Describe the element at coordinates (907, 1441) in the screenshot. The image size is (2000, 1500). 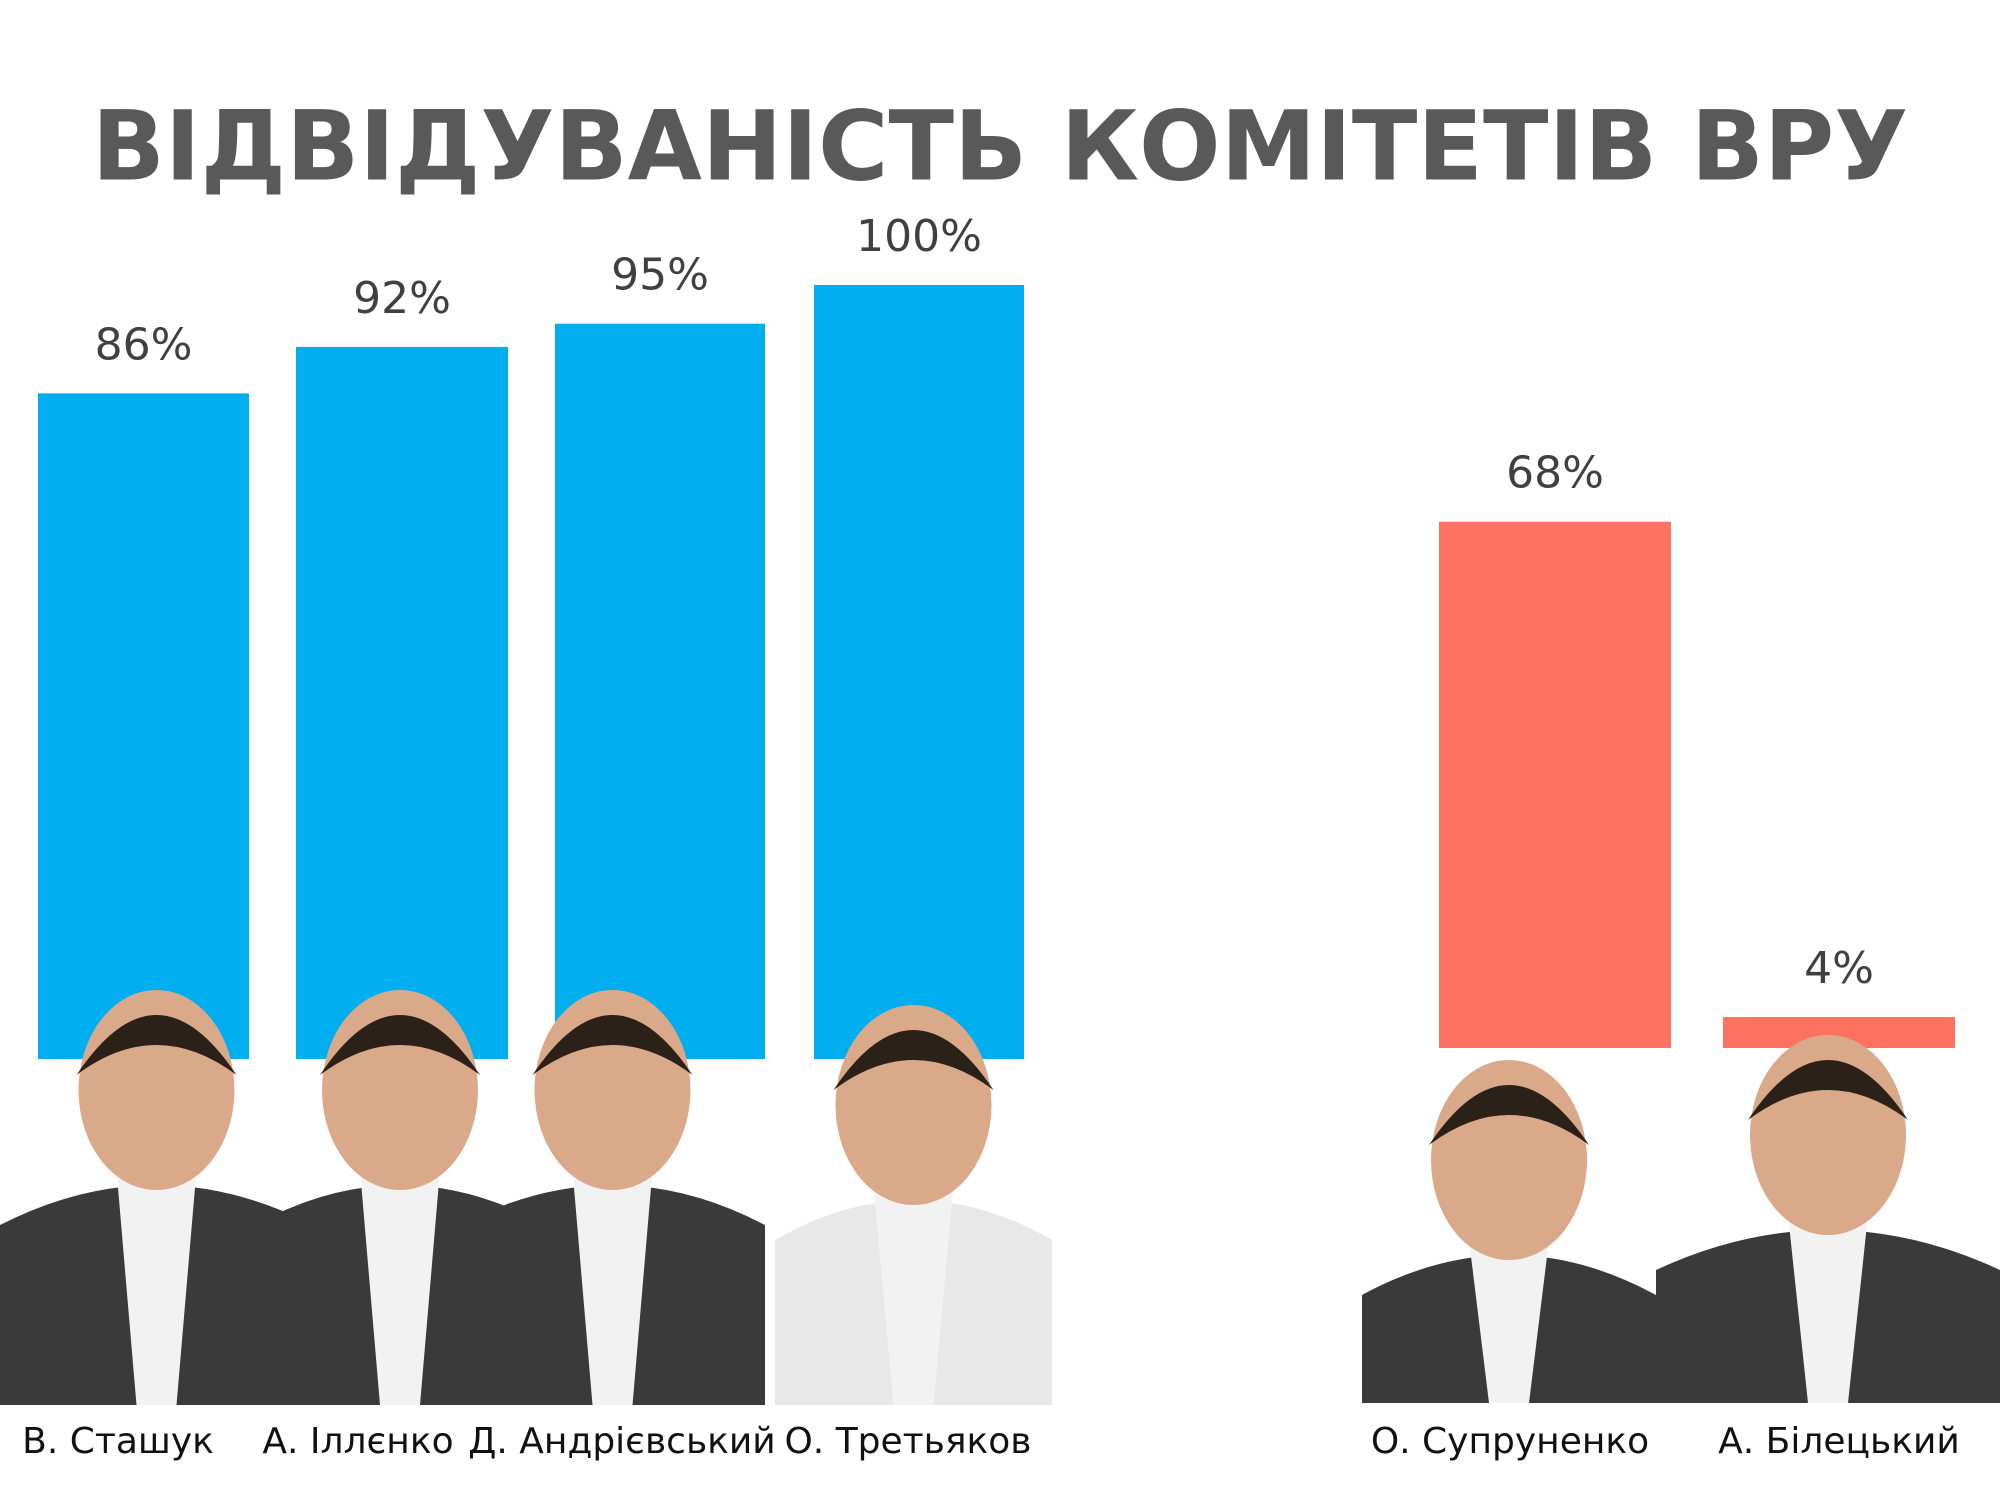
I see `x-tick-label: О. Третьяков` at that location.